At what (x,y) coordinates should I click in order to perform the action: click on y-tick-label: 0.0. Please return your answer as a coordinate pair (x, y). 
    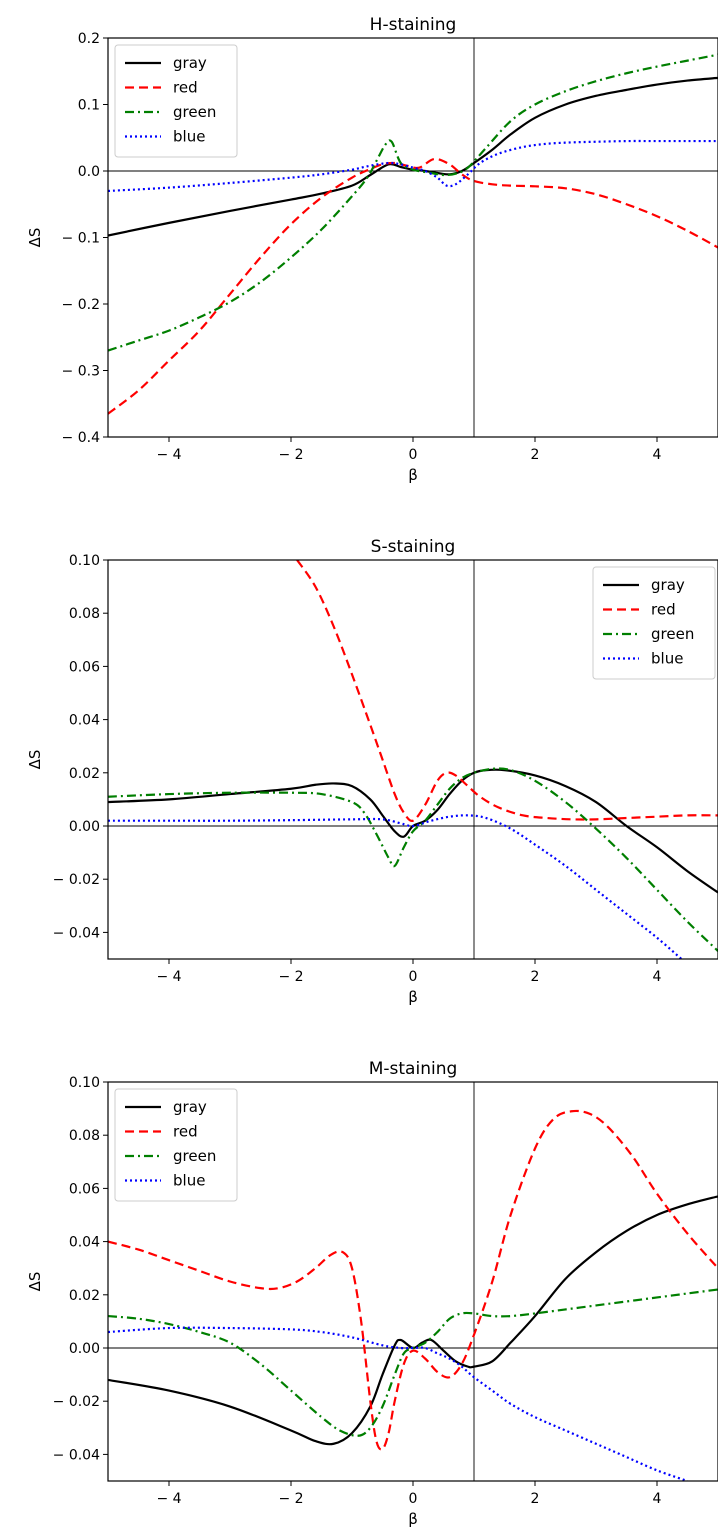
    Looking at the image, I should click on (89, 172).